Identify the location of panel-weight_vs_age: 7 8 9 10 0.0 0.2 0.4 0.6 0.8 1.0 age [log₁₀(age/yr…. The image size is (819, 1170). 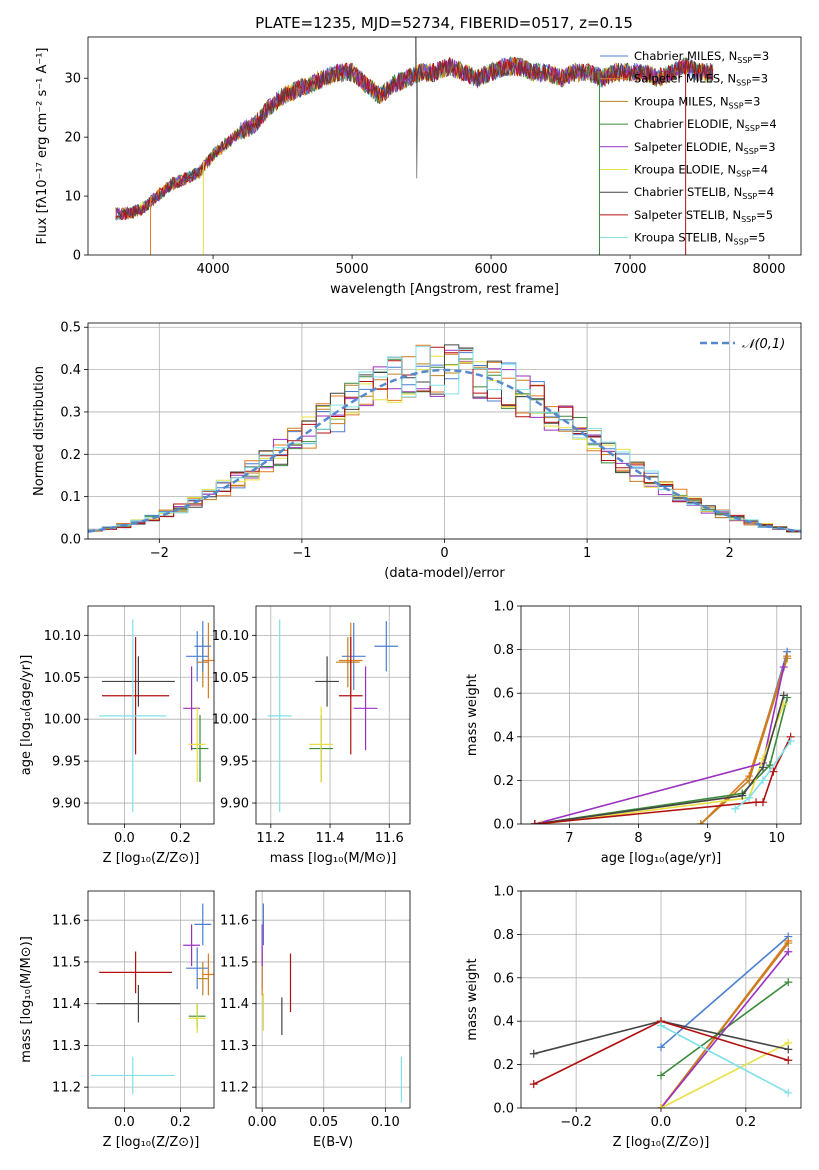
(633, 733).